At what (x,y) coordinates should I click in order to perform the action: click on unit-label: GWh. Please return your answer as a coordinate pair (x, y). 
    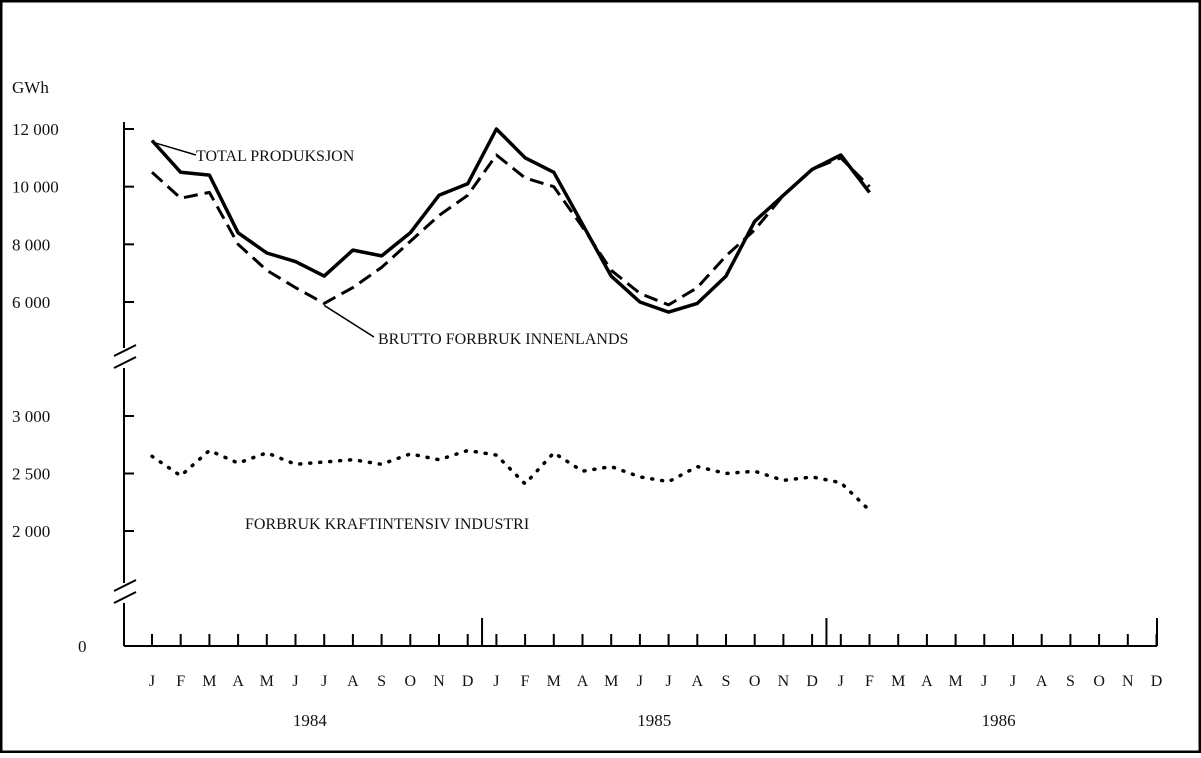
    Looking at the image, I should click on (30, 87).